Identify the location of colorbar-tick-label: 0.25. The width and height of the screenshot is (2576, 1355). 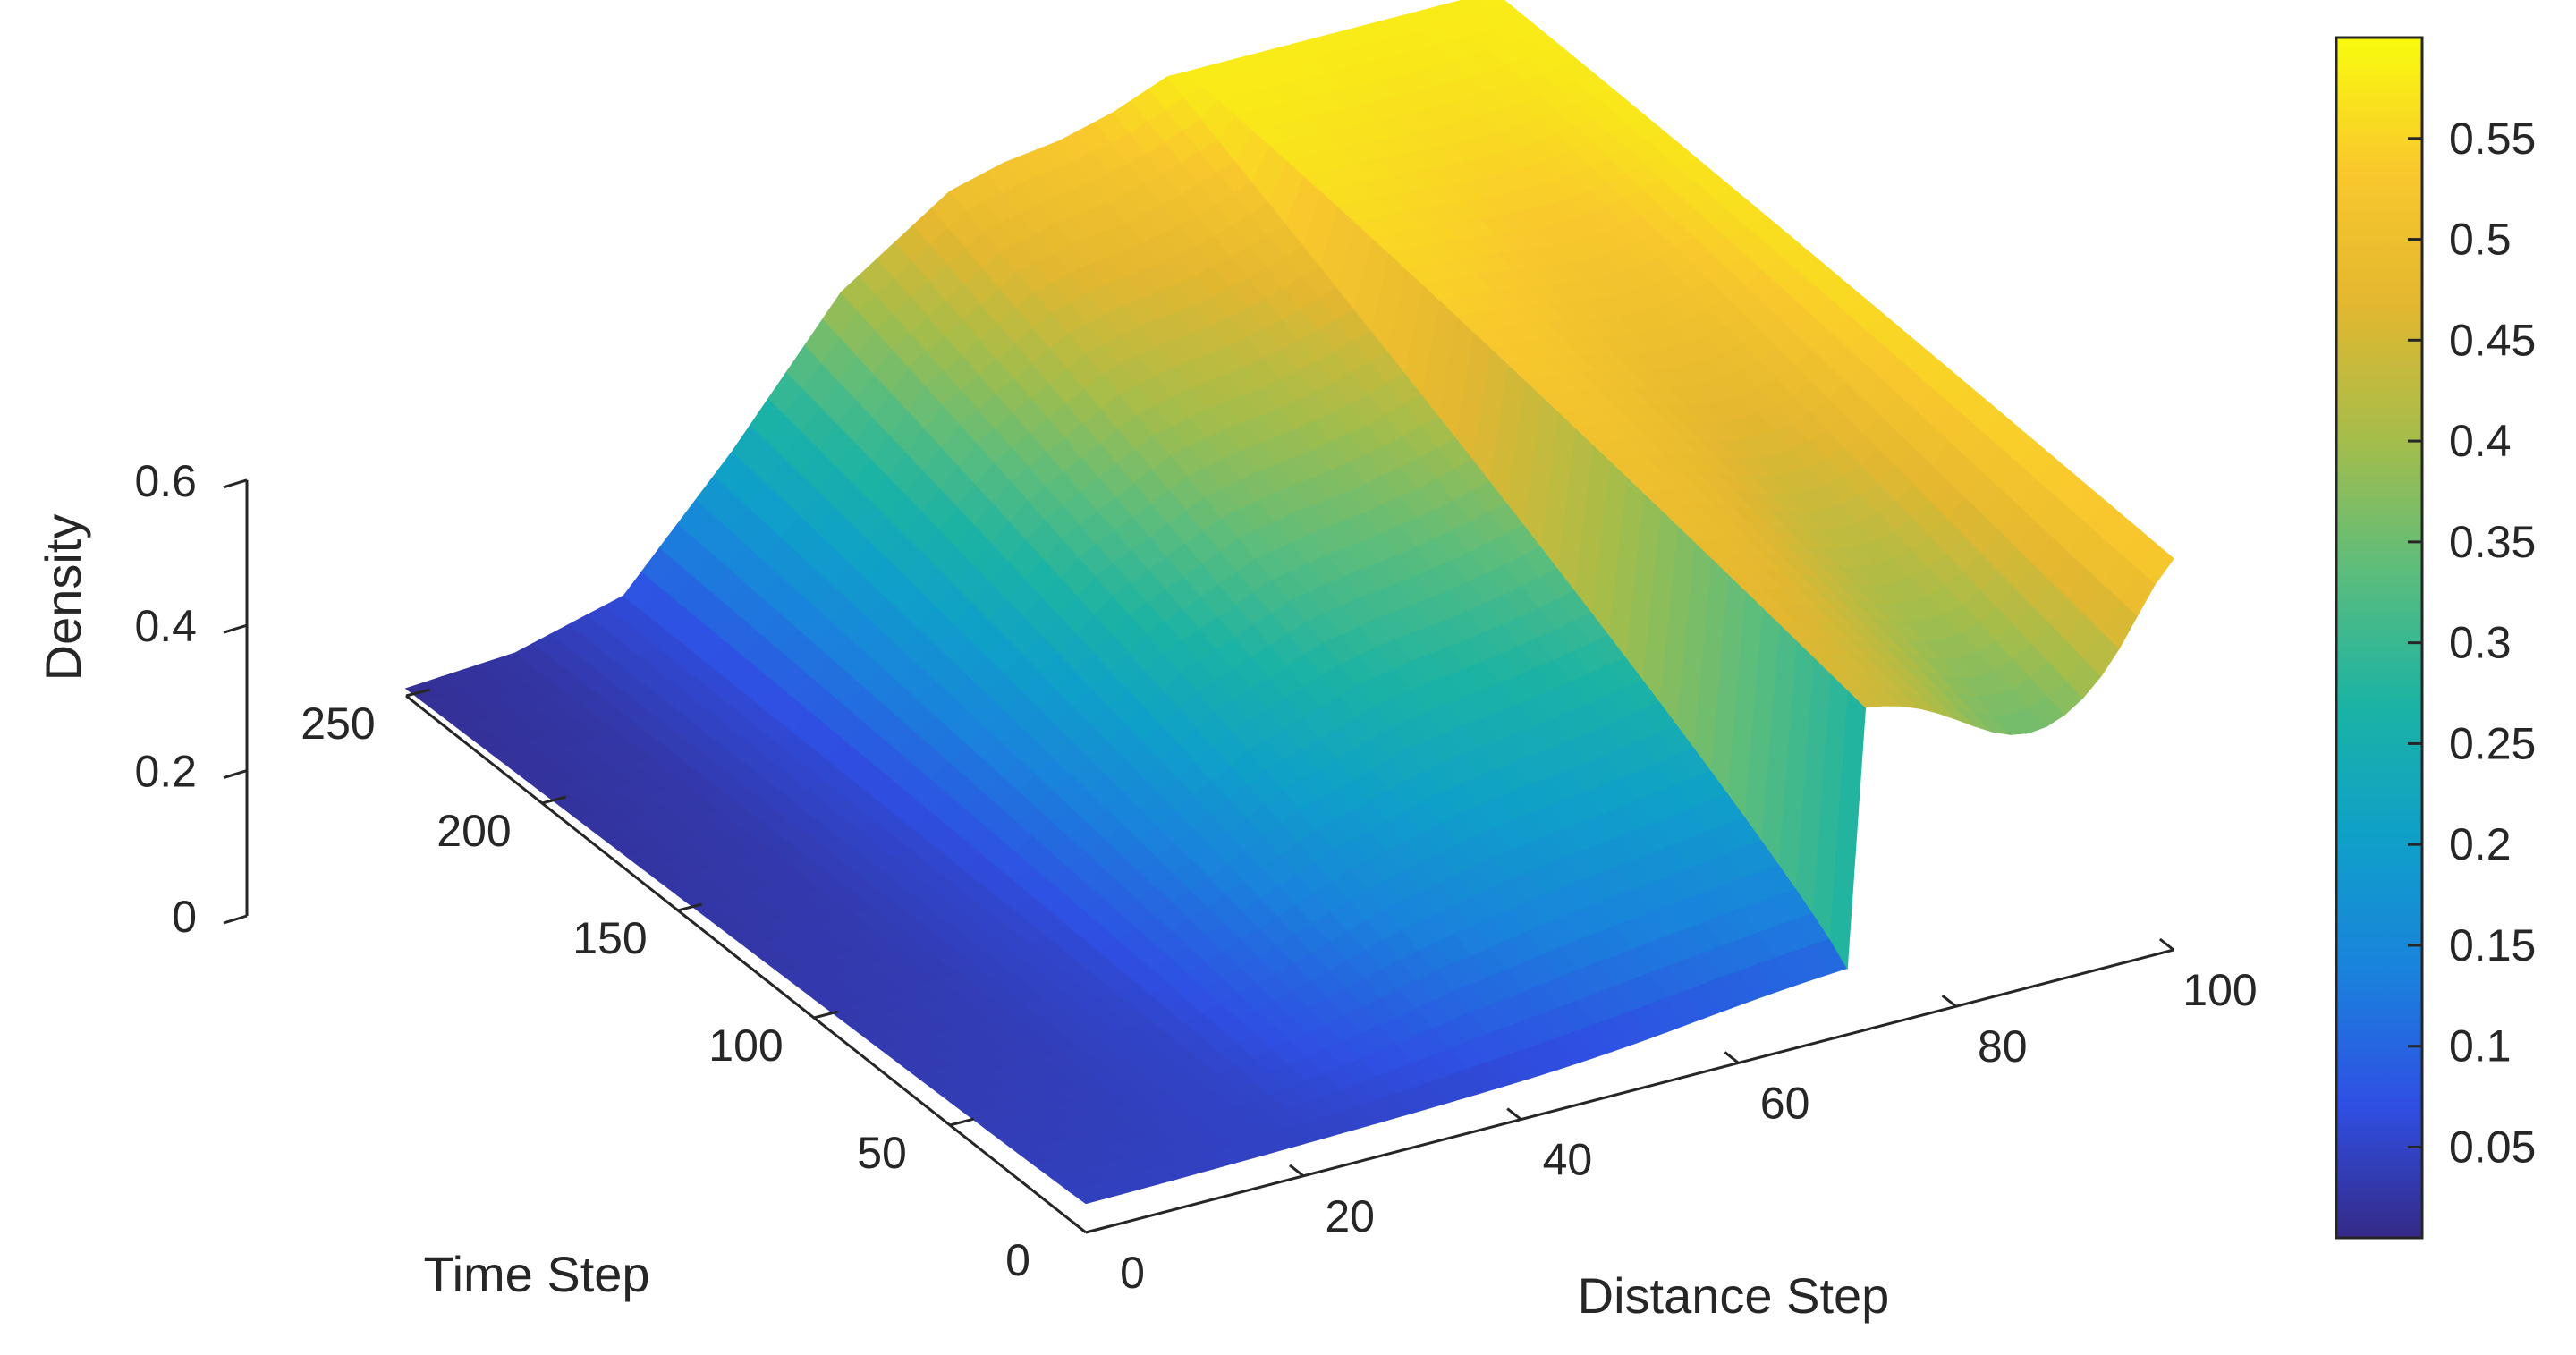
(2492, 743).